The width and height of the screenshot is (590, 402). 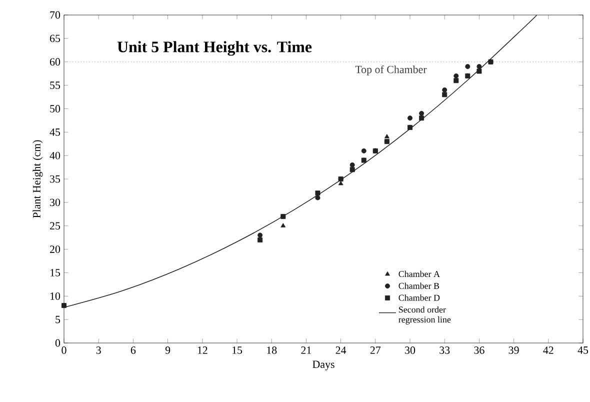 What do you see at coordinates (55, 15) in the screenshot?
I see `y-tick-label: 70` at bounding box center [55, 15].